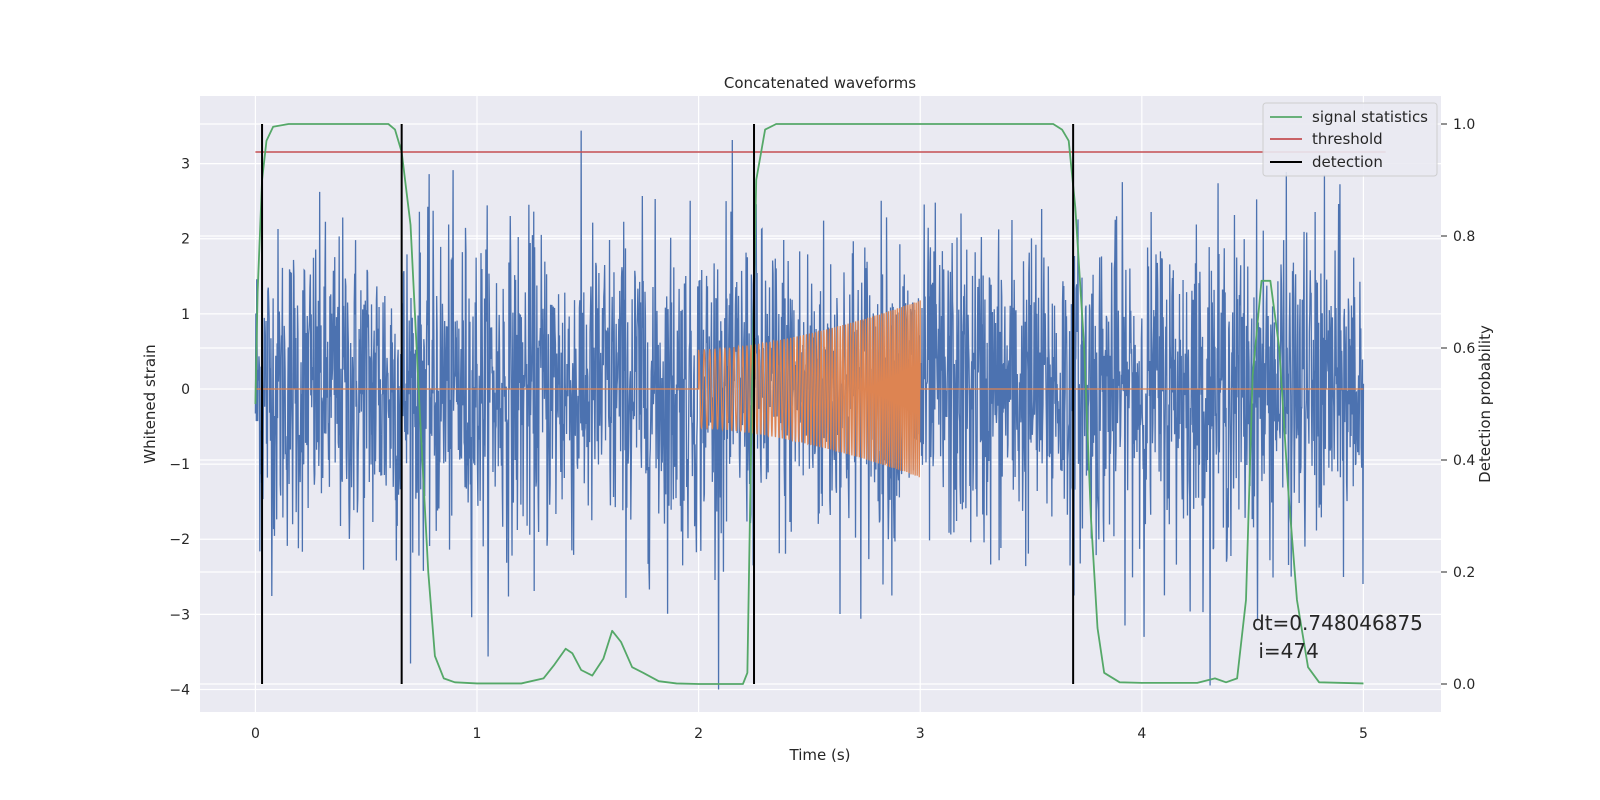 The image size is (1600, 800). I want to click on y-tick-label-left: −3, so click(179, 615).